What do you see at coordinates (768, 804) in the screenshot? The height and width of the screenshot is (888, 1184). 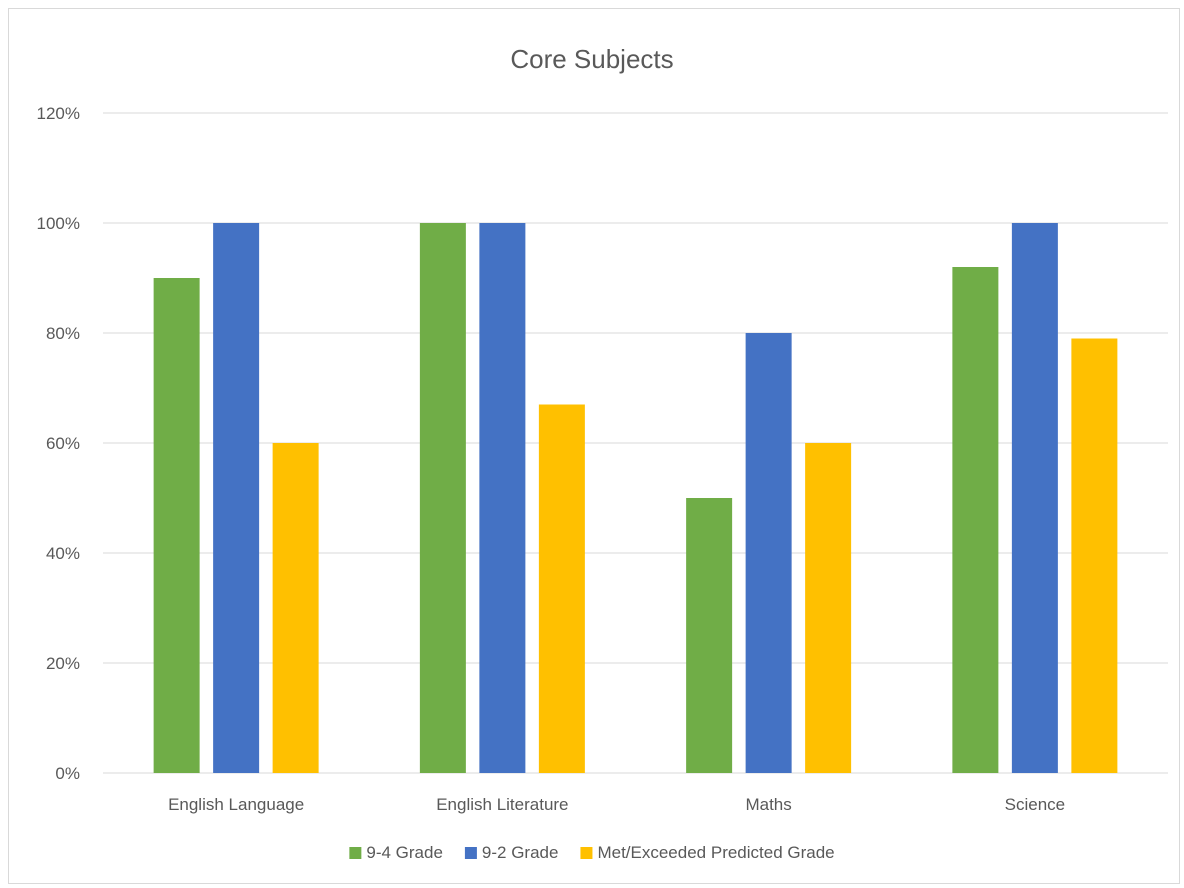 I see `x-category-label: Maths` at bounding box center [768, 804].